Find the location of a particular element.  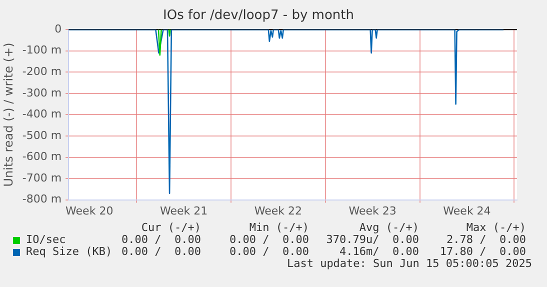

chart-title: IOs for /dev/loop7 - by month is located at coordinates (258, 16).